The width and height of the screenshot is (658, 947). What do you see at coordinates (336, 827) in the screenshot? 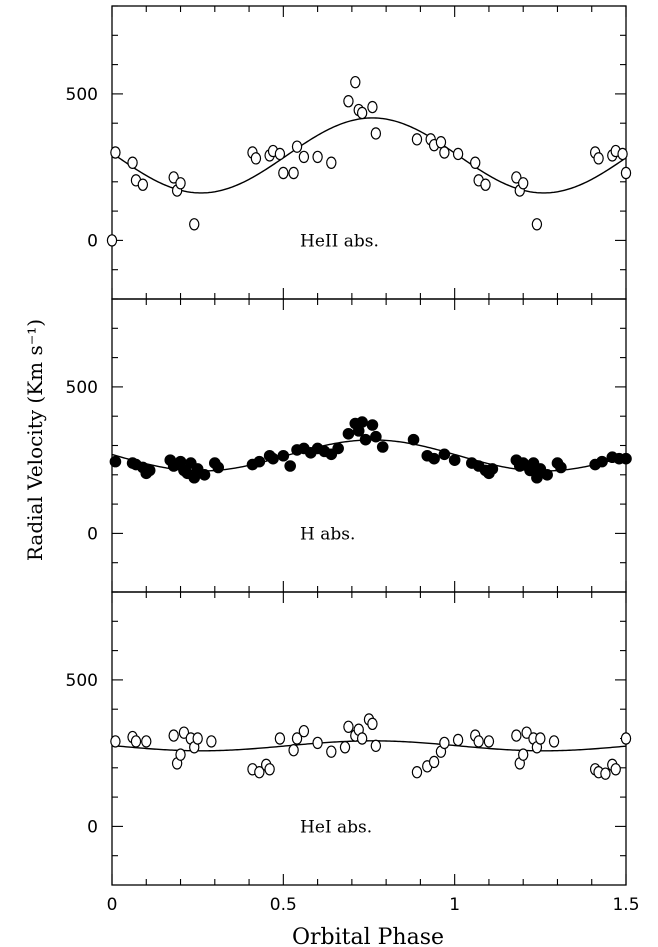
I see `panel-label: HeI abs.` at bounding box center [336, 827].